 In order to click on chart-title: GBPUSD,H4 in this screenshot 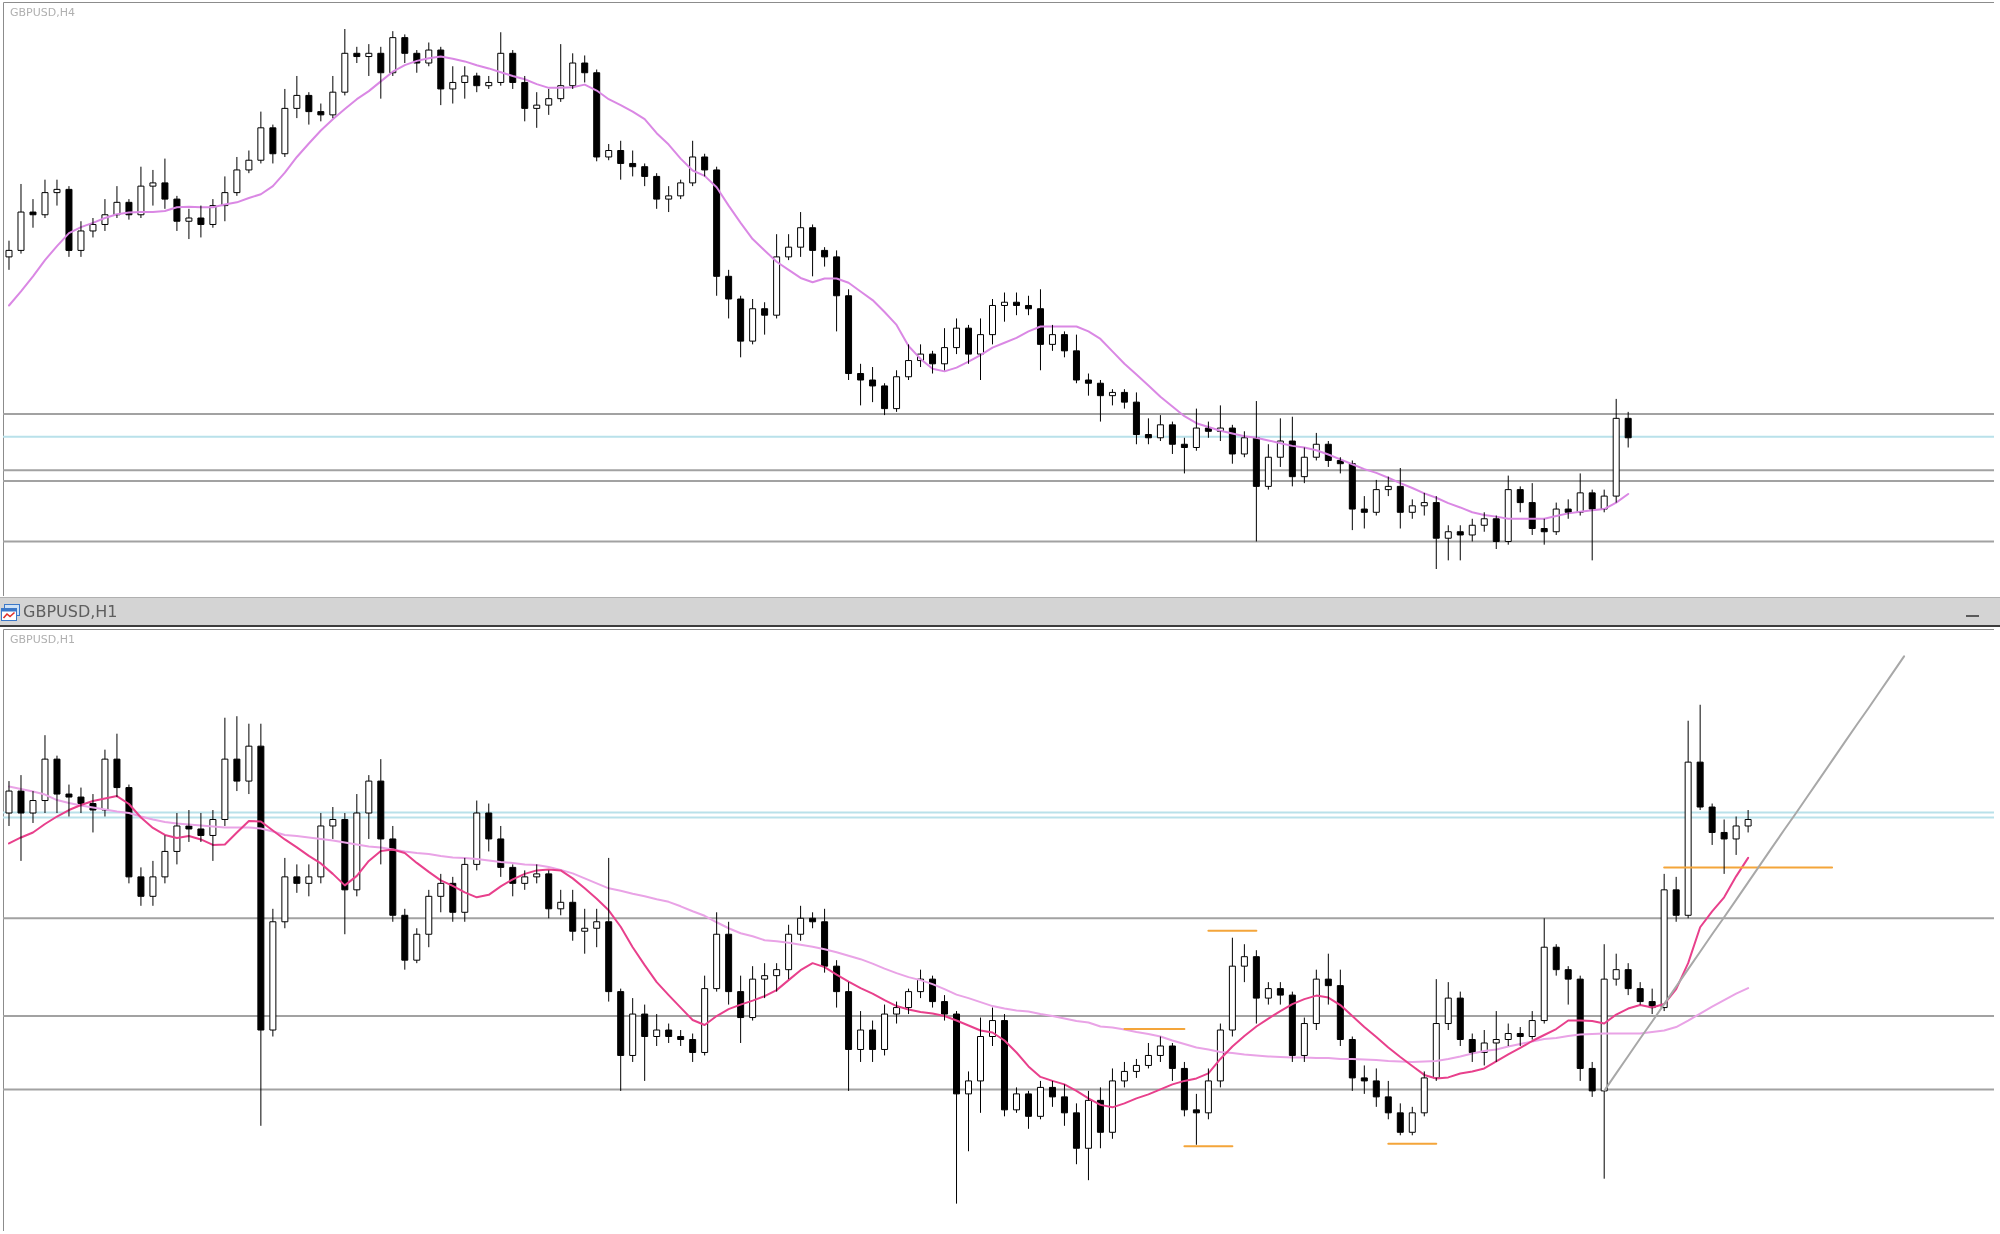, I will do `click(42, 12)`.